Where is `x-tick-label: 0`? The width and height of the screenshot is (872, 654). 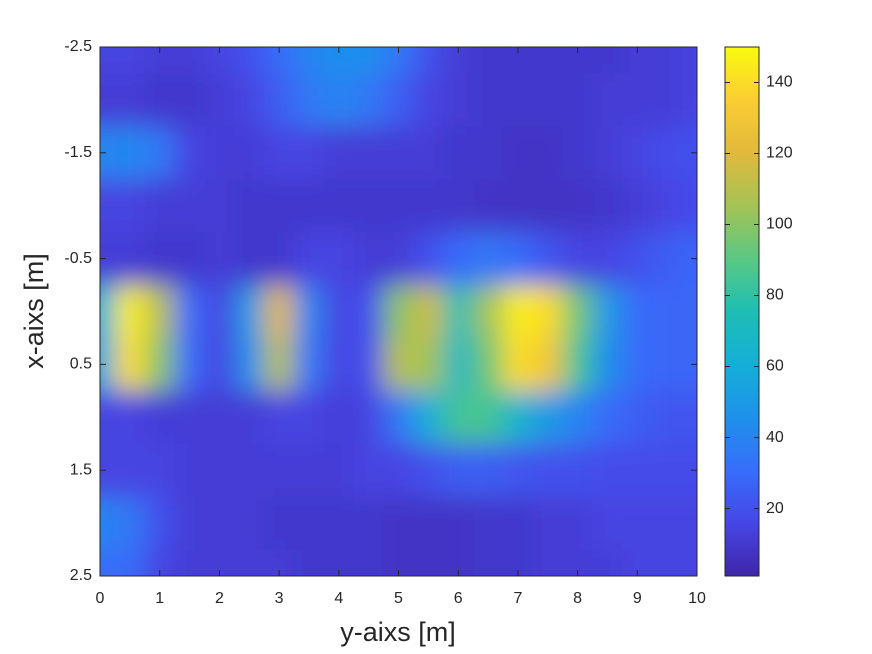 x-tick-label: 0 is located at coordinates (100, 598).